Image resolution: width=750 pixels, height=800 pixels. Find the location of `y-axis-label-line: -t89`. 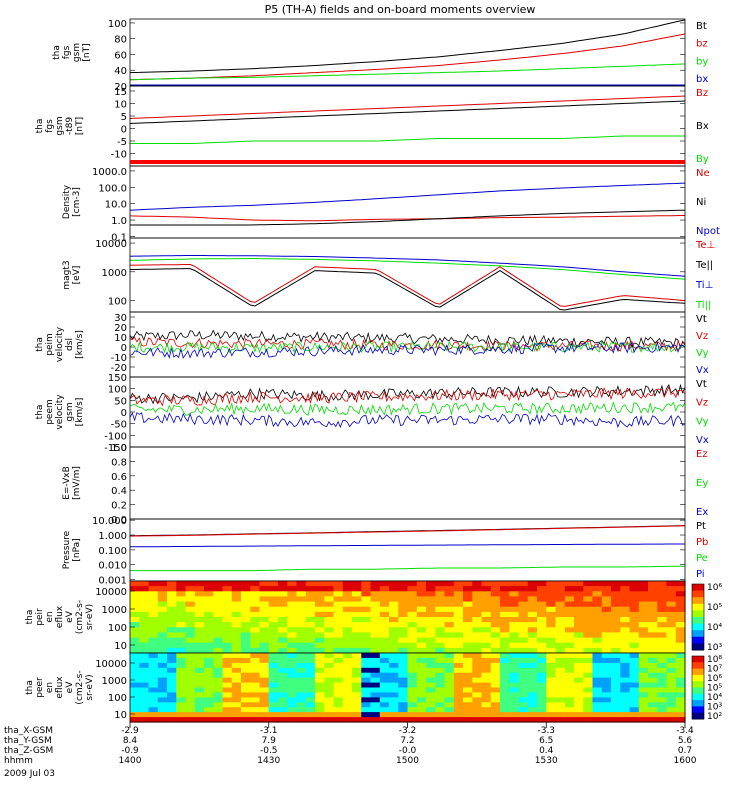

y-axis-label-line: -t89 is located at coordinates (70, 126).